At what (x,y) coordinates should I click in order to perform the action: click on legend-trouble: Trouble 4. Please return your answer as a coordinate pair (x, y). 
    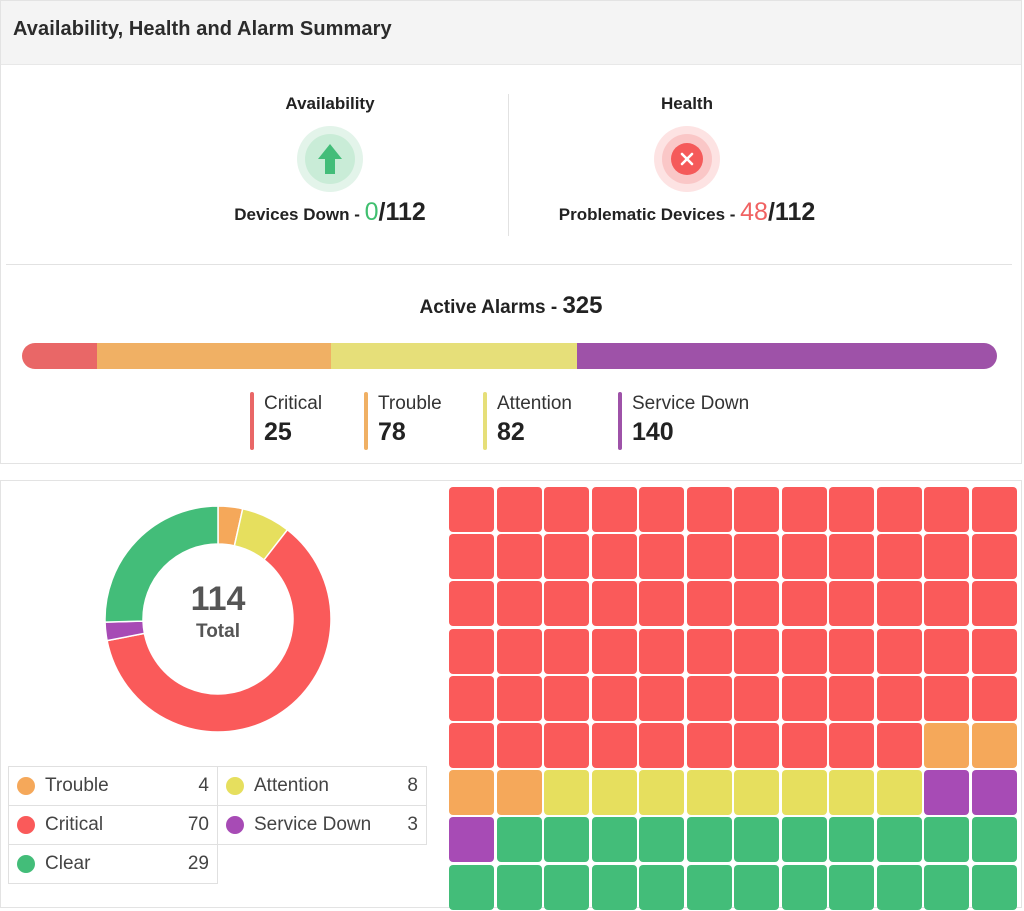
    Looking at the image, I should click on (113, 786).